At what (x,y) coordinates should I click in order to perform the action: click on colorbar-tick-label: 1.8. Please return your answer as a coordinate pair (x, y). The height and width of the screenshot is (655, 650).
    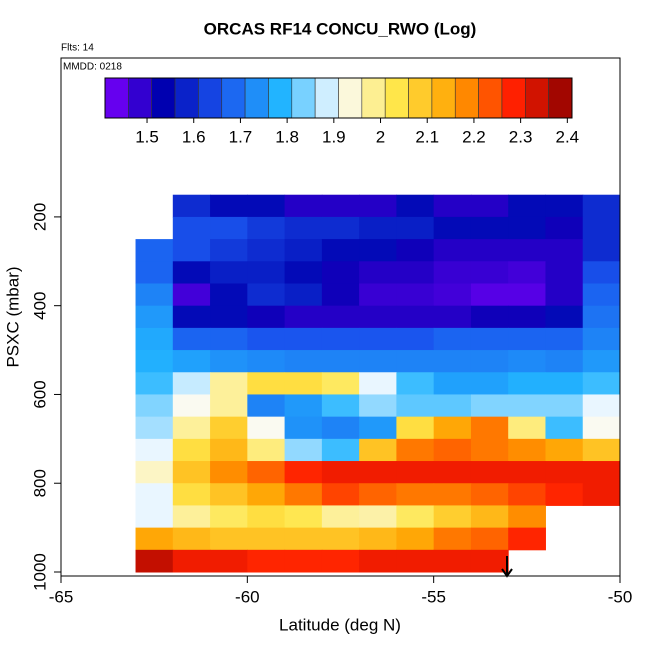
    Looking at the image, I should click on (287, 136).